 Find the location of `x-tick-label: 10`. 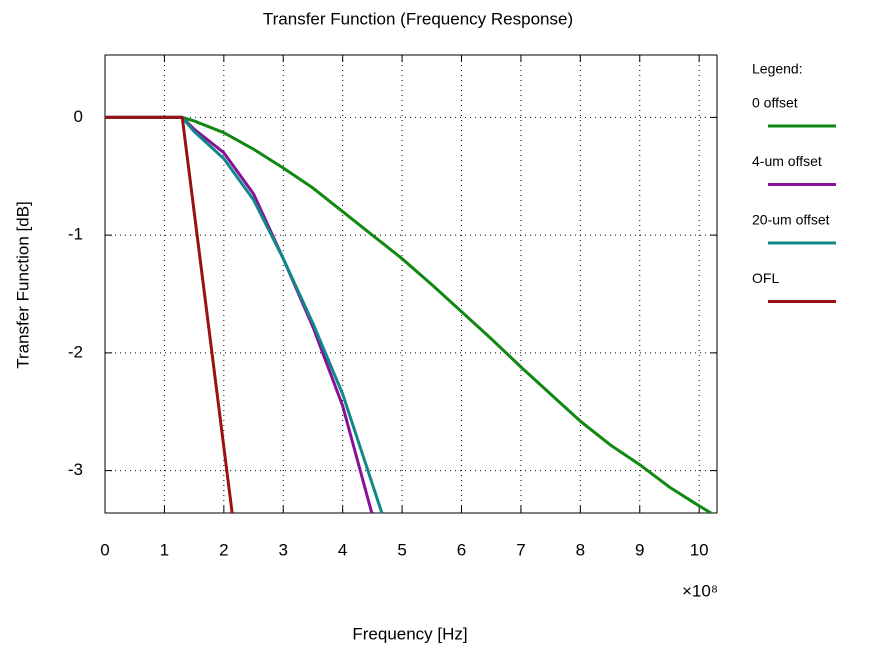

x-tick-label: 10 is located at coordinates (699, 549).